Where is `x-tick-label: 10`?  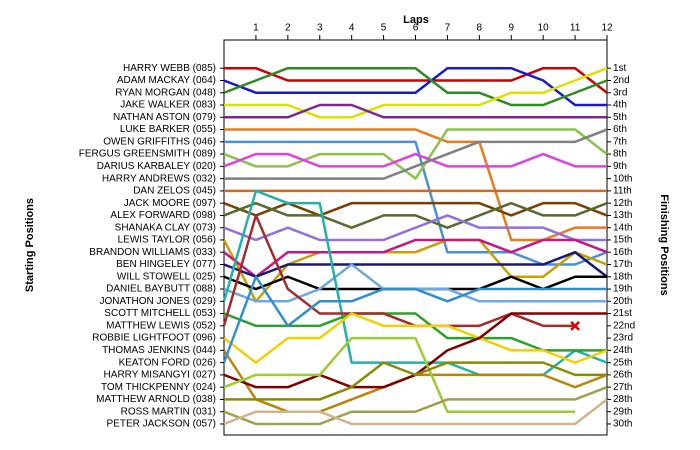
x-tick-label: 10 is located at coordinates (544, 28).